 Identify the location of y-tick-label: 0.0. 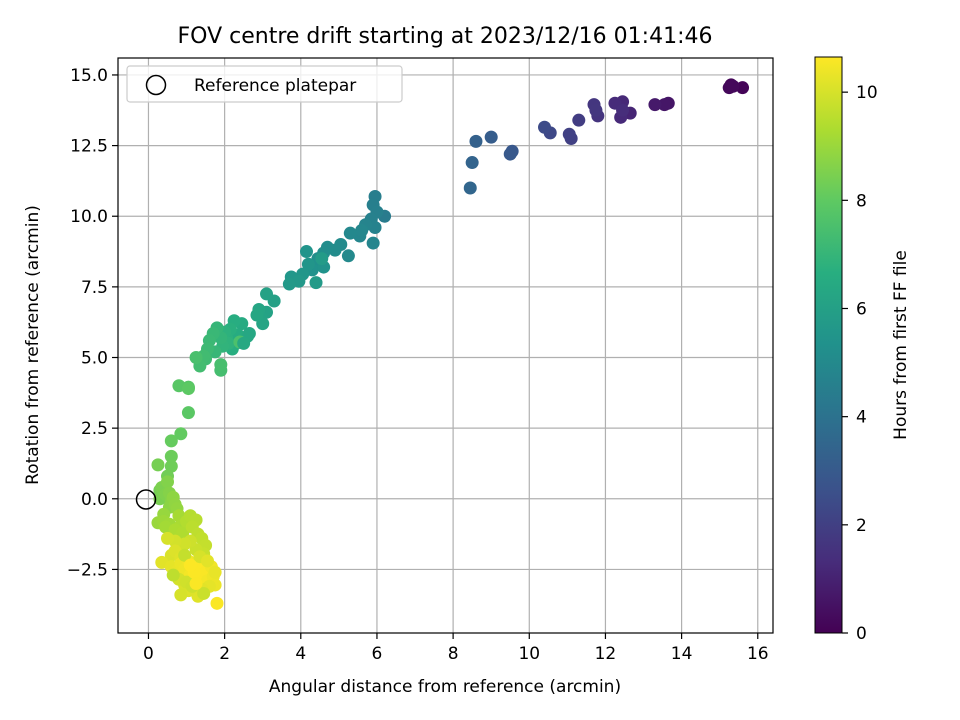
(94, 500).